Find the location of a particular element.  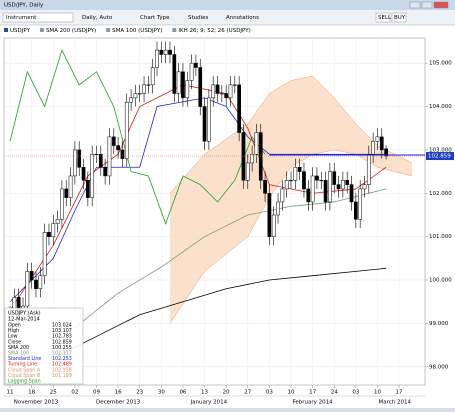

close-button is located at coordinates (441, 5).